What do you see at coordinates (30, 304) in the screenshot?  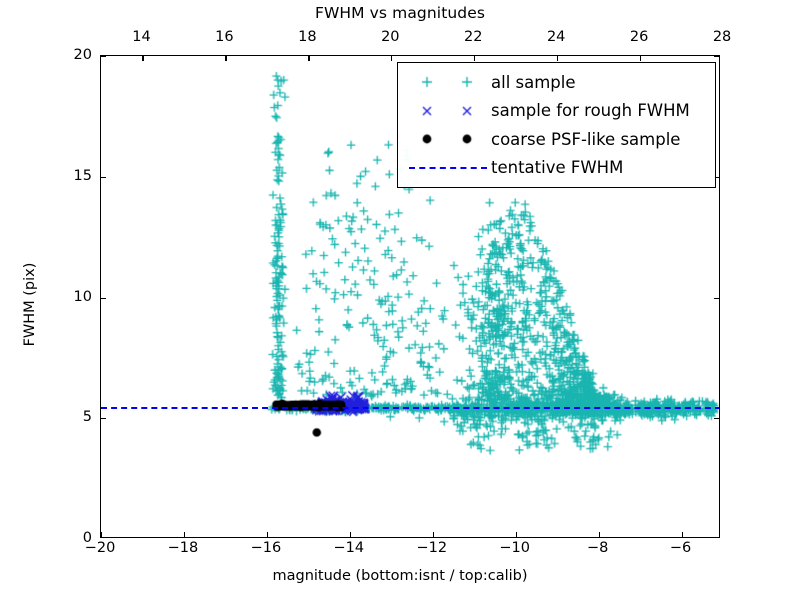 I see `y-axis-label: FWHM (pix)` at bounding box center [30, 304].